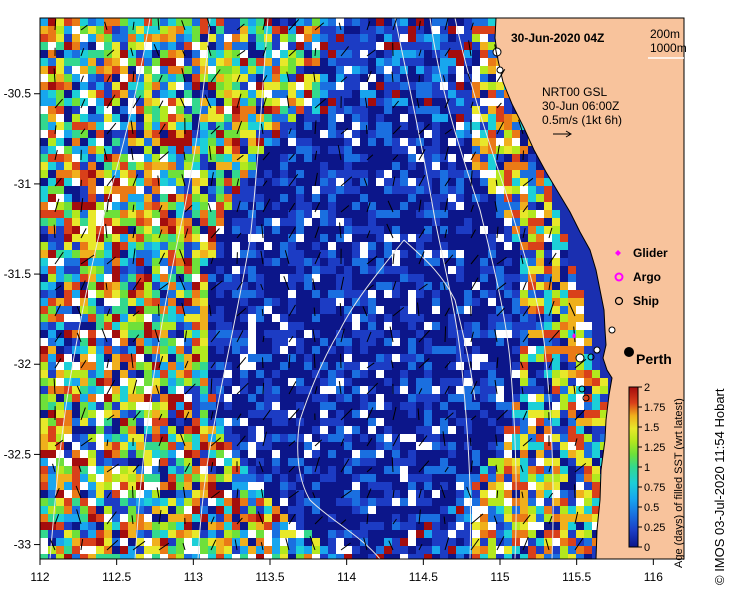 The image size is (739, 592). I want to click on ship-circle-icon, so click(619, 301).